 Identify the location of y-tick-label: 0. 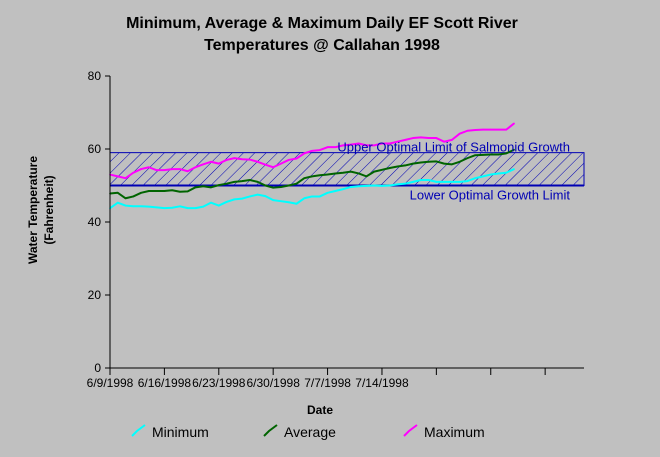
(97, 368).